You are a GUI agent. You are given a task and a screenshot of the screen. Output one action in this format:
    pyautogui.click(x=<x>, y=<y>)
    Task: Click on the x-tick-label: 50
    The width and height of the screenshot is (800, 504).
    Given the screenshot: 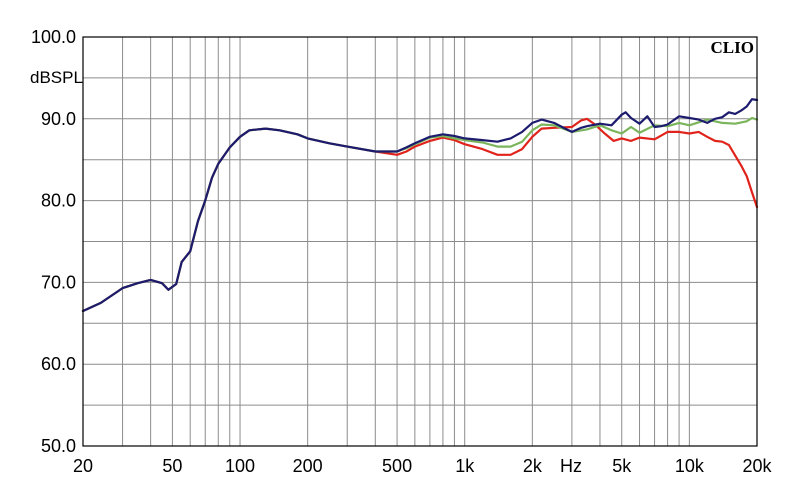 What is the action you would take?
    pyautogui.click(x=172, y=466)
    